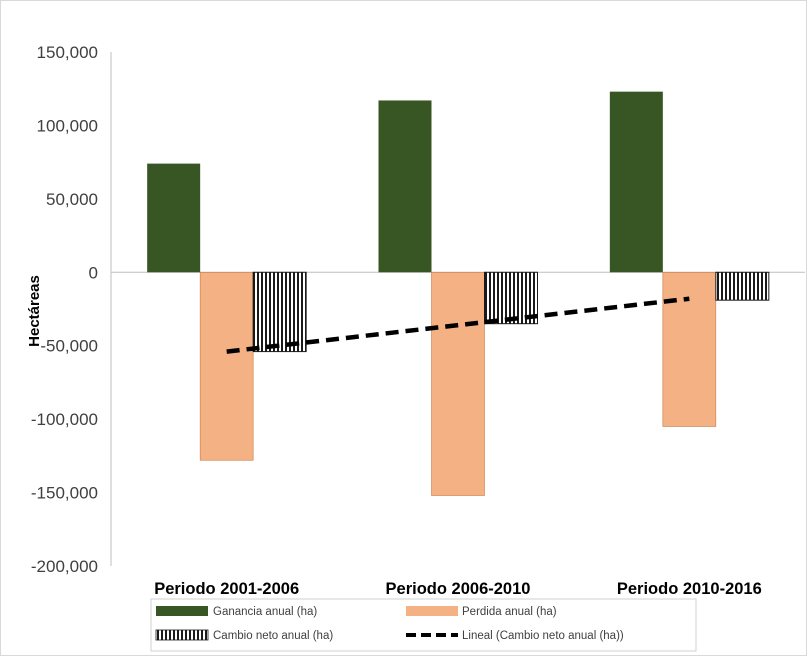 Image resolution: width=807 pixels, height=660 pixels. Describe the element at coordinates (64, 419) in the screenshot. I see `y-tick-label: -100,000` at that location.